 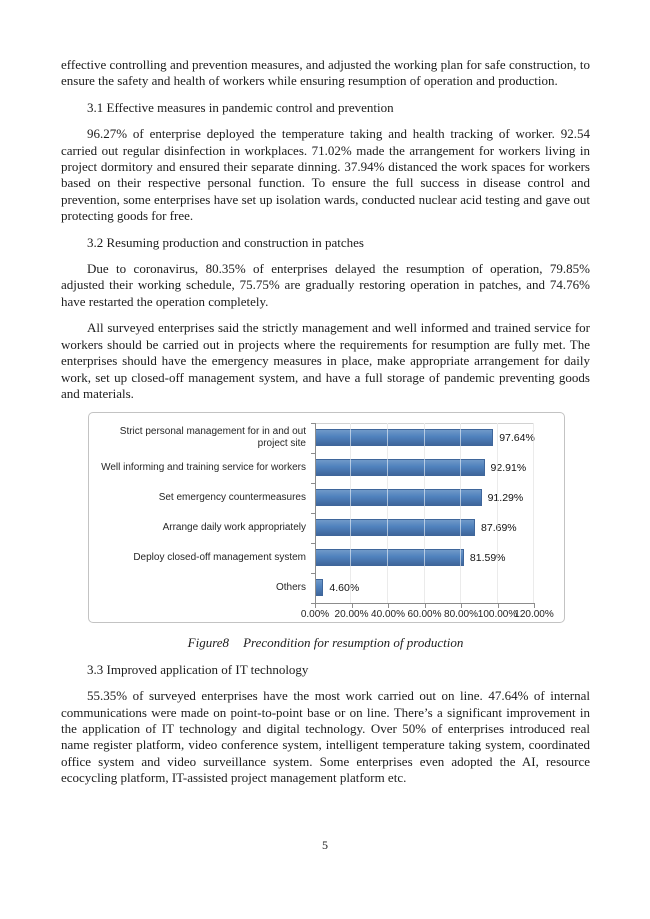 I want to click on bar-track: 87.69%, so click(x=424, y=528).